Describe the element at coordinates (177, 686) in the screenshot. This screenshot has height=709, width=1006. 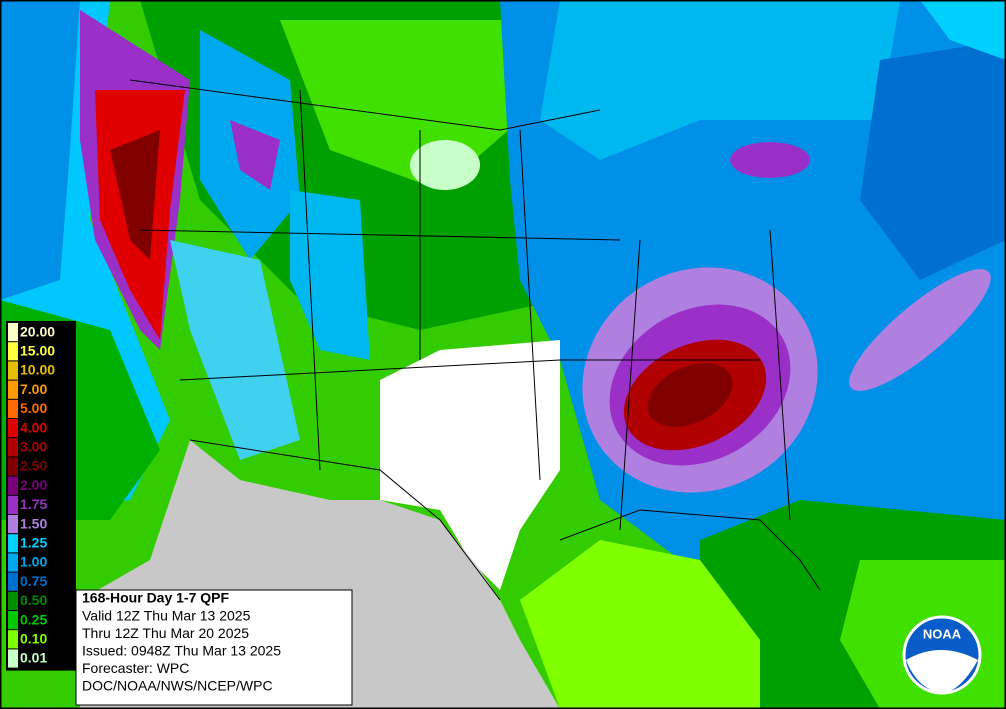
I see `info-line: DOC/NOAA/NWS/NCEP/WPC` at that location.